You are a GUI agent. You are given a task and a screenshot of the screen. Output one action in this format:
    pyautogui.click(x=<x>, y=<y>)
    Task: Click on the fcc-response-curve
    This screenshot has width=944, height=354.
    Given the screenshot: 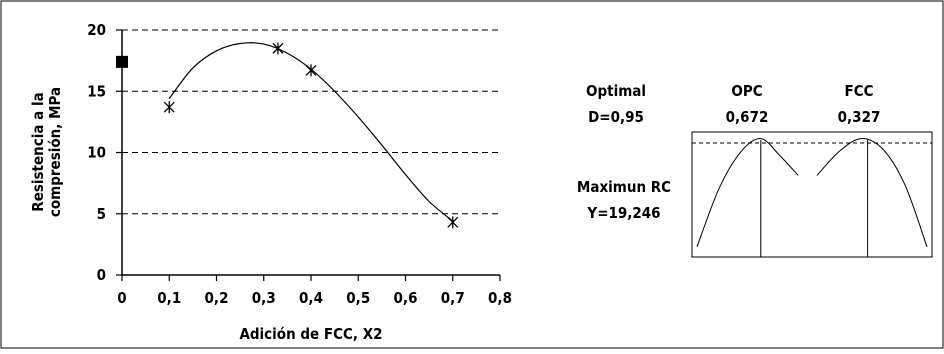 What is the action you would take?
    pyautogui.click(x=872, y=193)
    